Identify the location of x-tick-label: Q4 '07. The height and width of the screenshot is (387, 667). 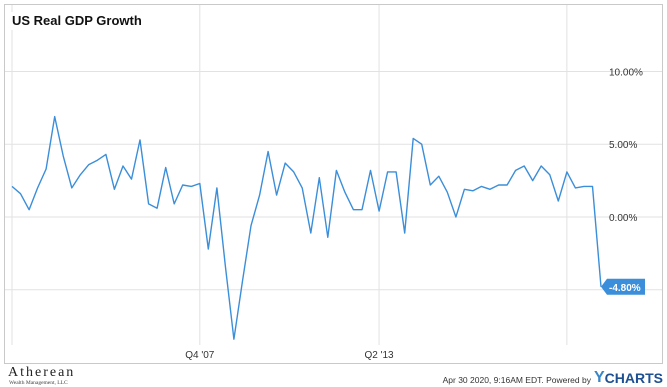
(200, 355).